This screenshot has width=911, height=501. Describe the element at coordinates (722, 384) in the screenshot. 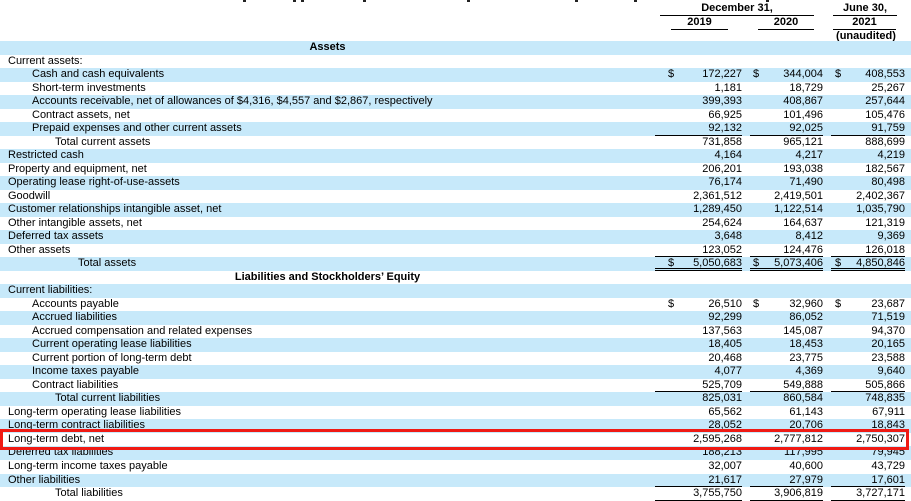

I see `amount-value: 525,709` at that location.